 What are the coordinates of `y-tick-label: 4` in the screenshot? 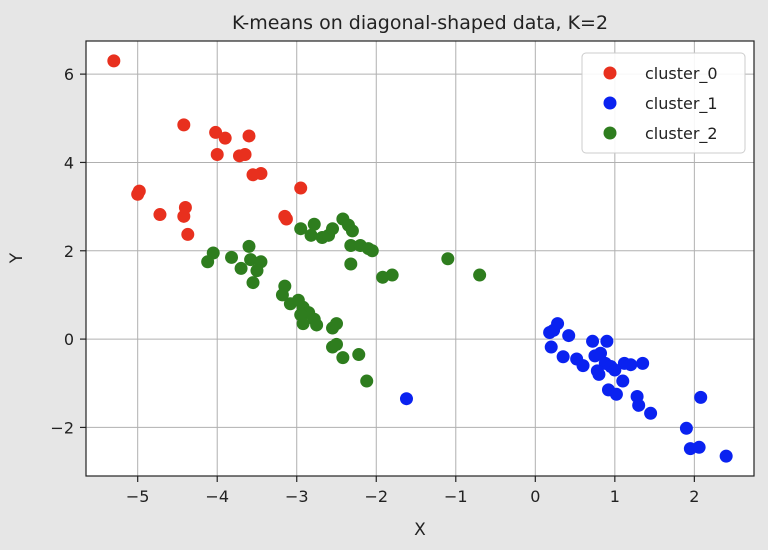 It's located at (69, 162).